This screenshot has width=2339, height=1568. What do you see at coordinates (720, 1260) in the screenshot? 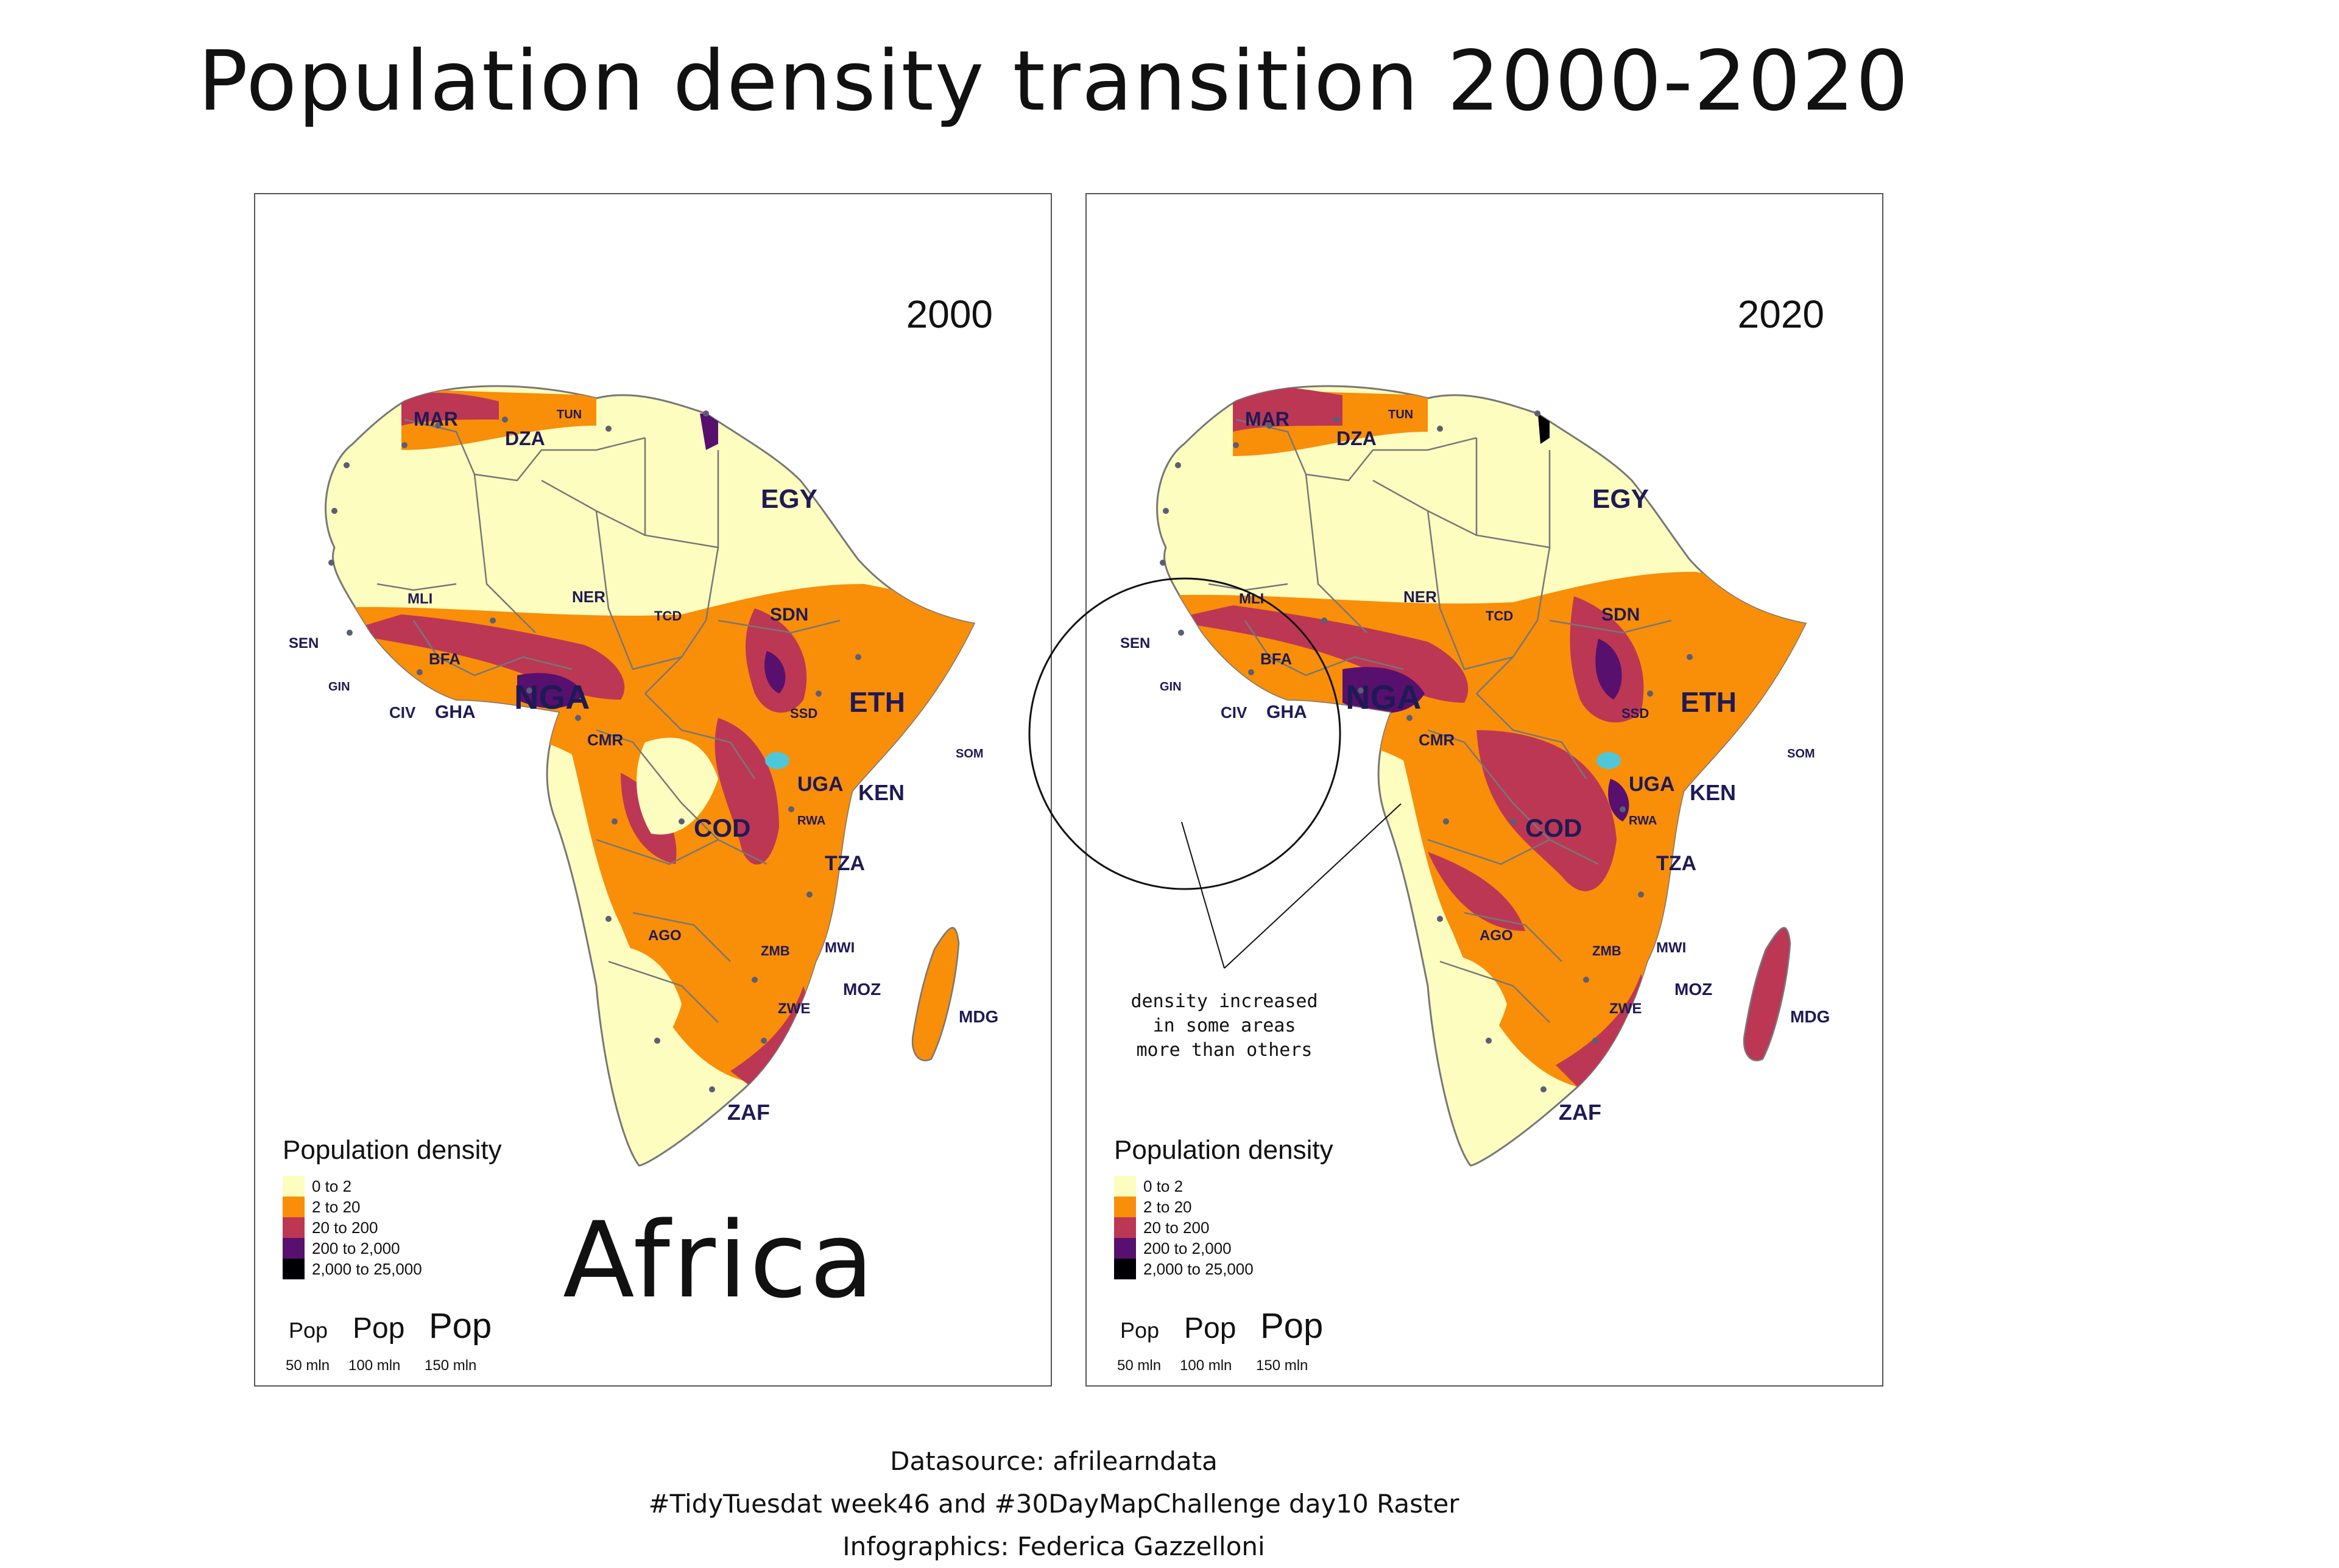
I see `continent-label: Africa` at bounding box center [720, 1260].